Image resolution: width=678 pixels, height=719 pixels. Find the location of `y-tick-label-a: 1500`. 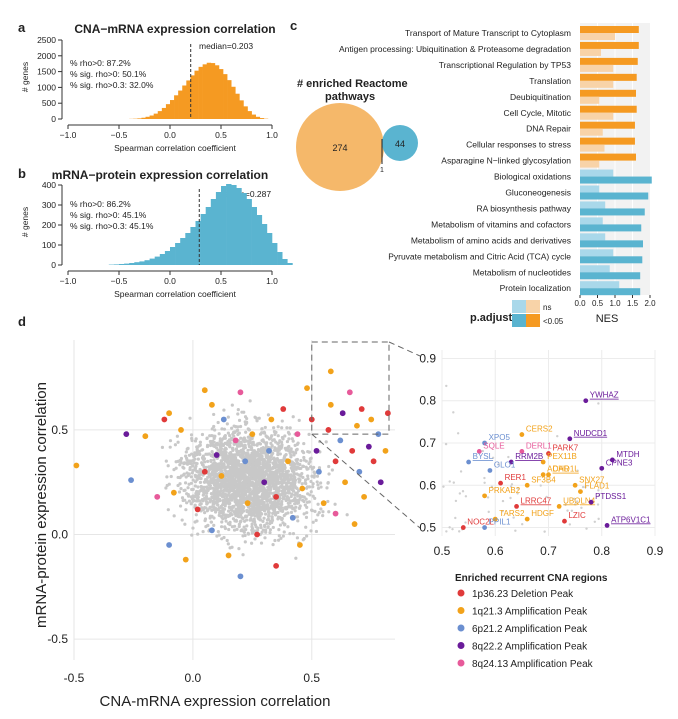

y-tick-label-a: 1500 is located at coordinates (46, 72).